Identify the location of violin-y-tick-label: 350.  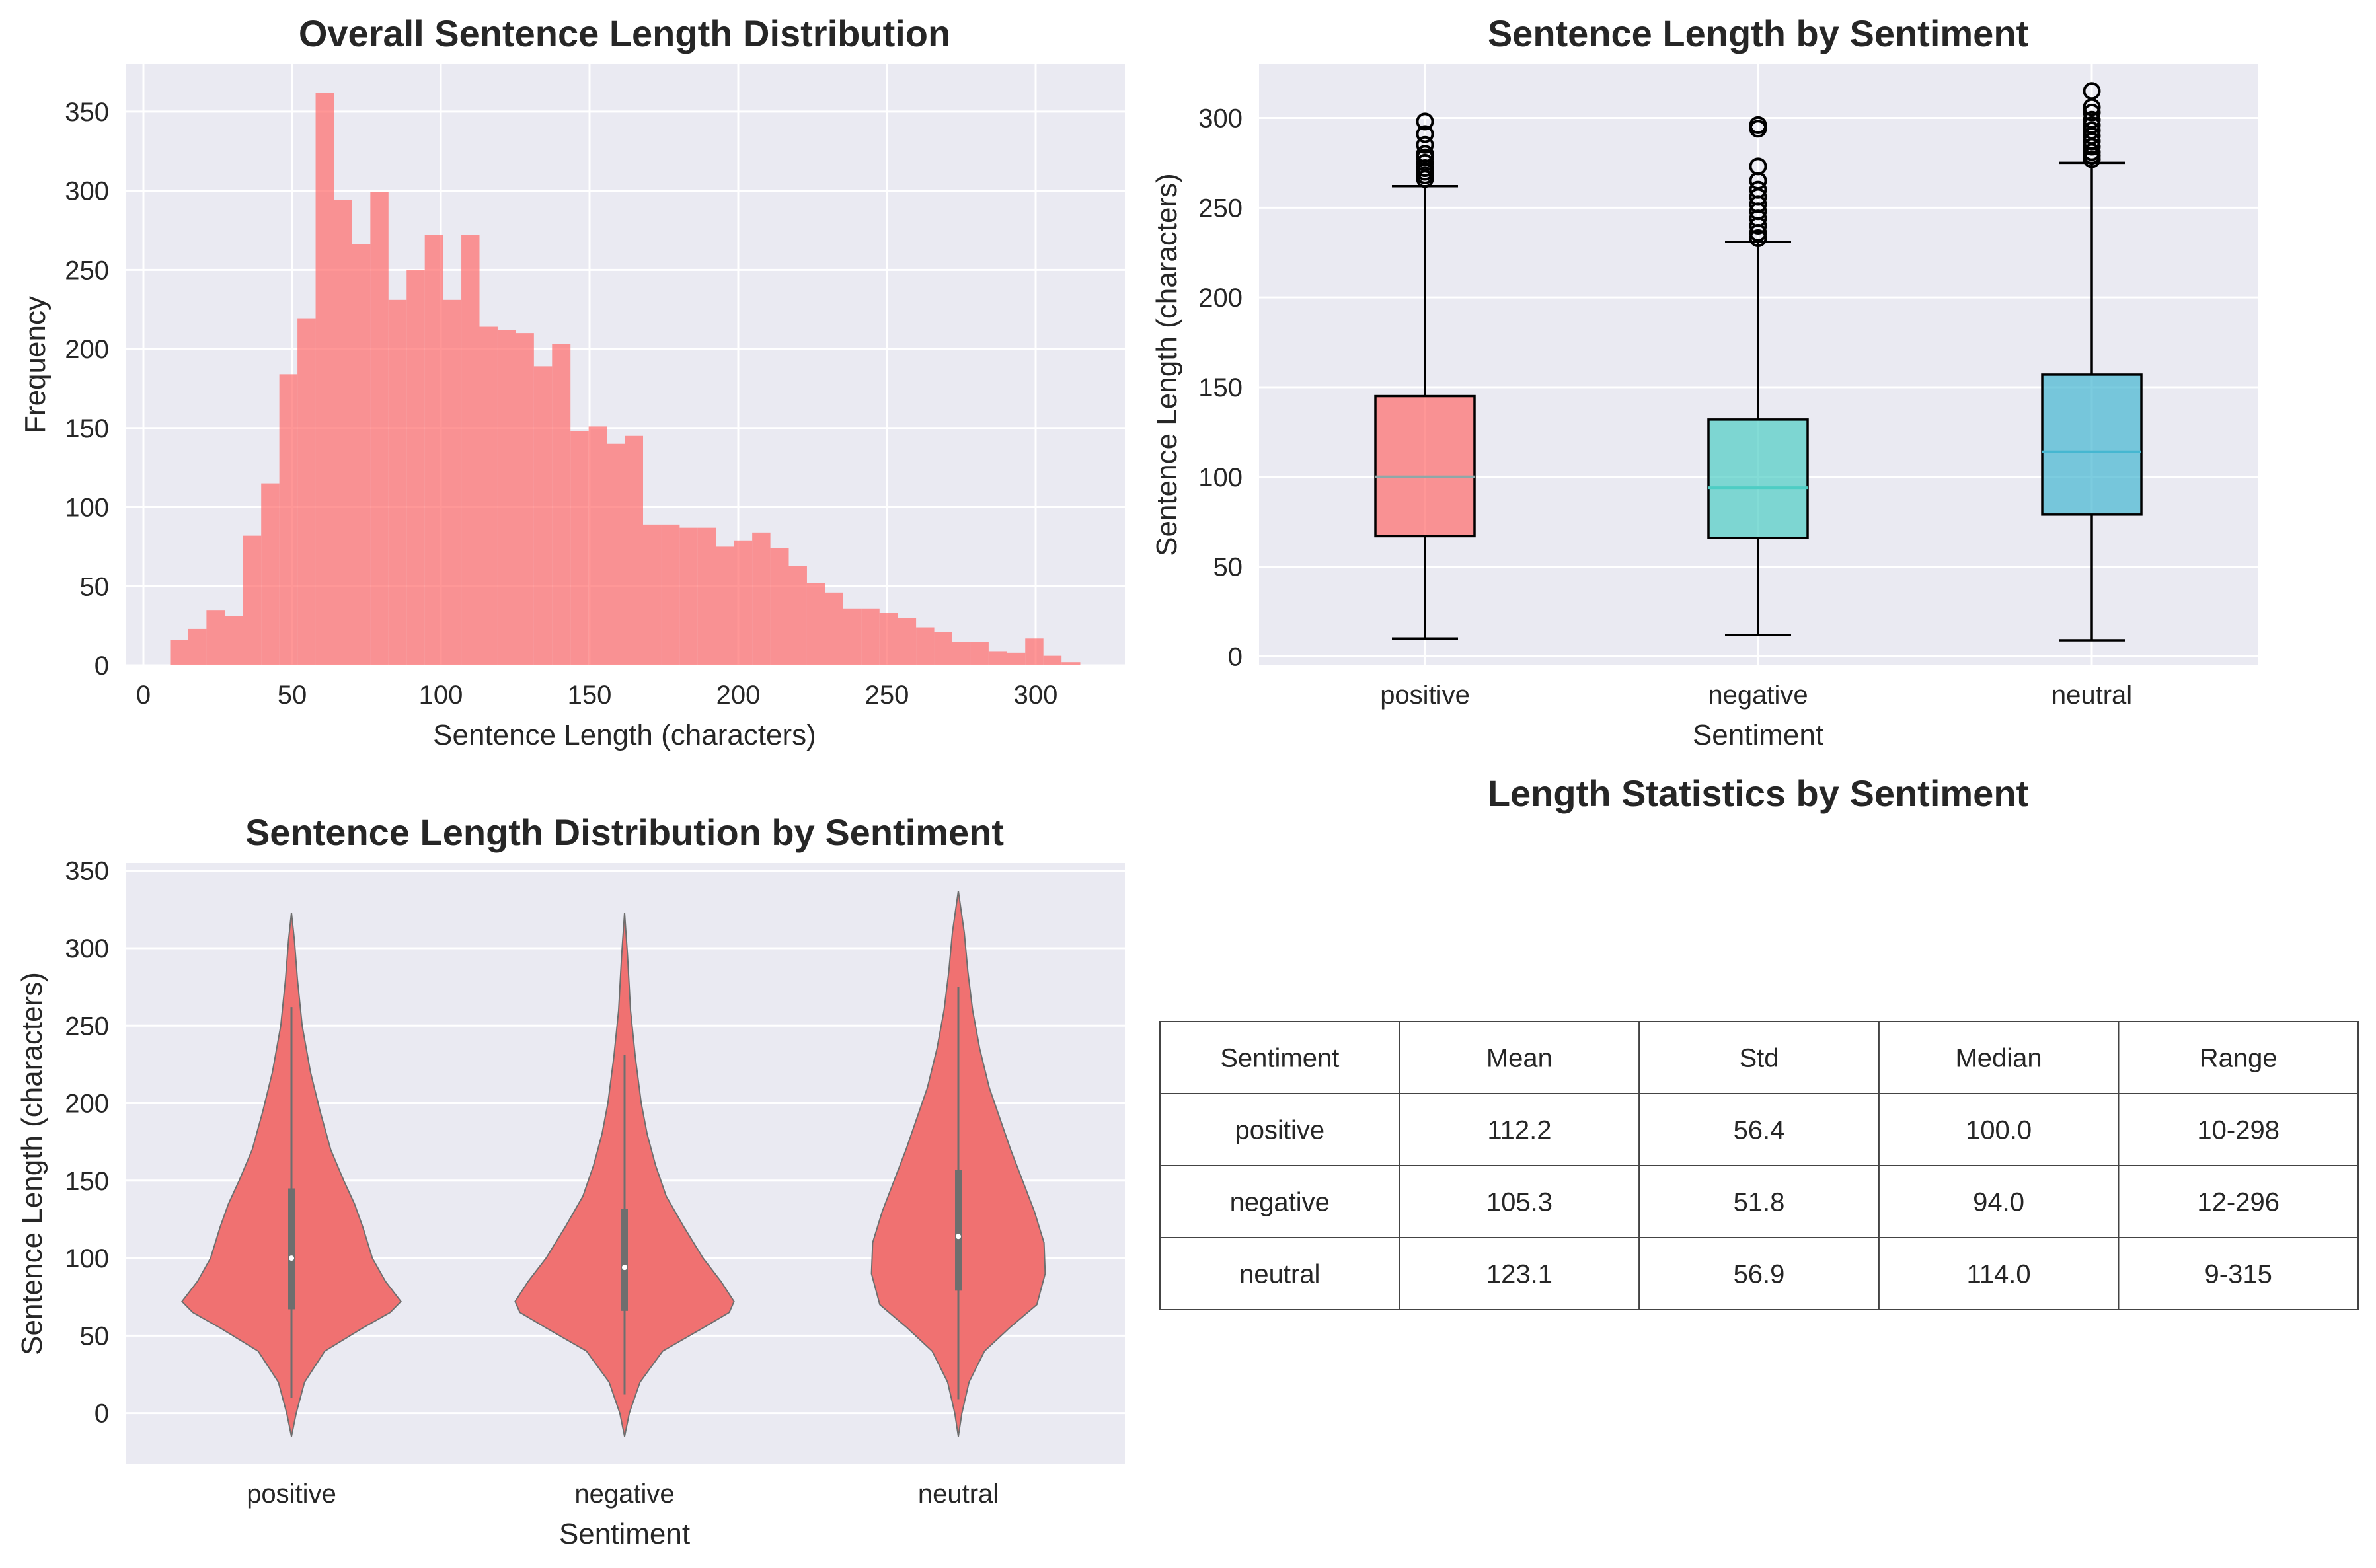
(87, 871).